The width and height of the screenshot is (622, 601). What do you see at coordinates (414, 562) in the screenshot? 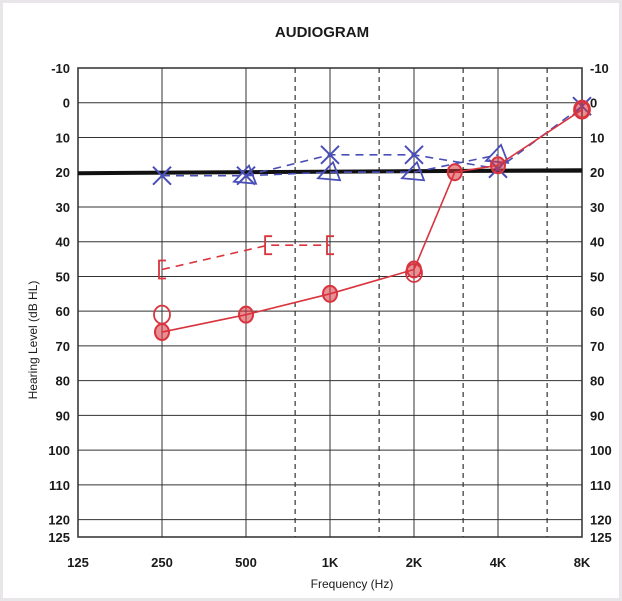
I see `x-tick-label: 2K` at bounding box center [414, 562].